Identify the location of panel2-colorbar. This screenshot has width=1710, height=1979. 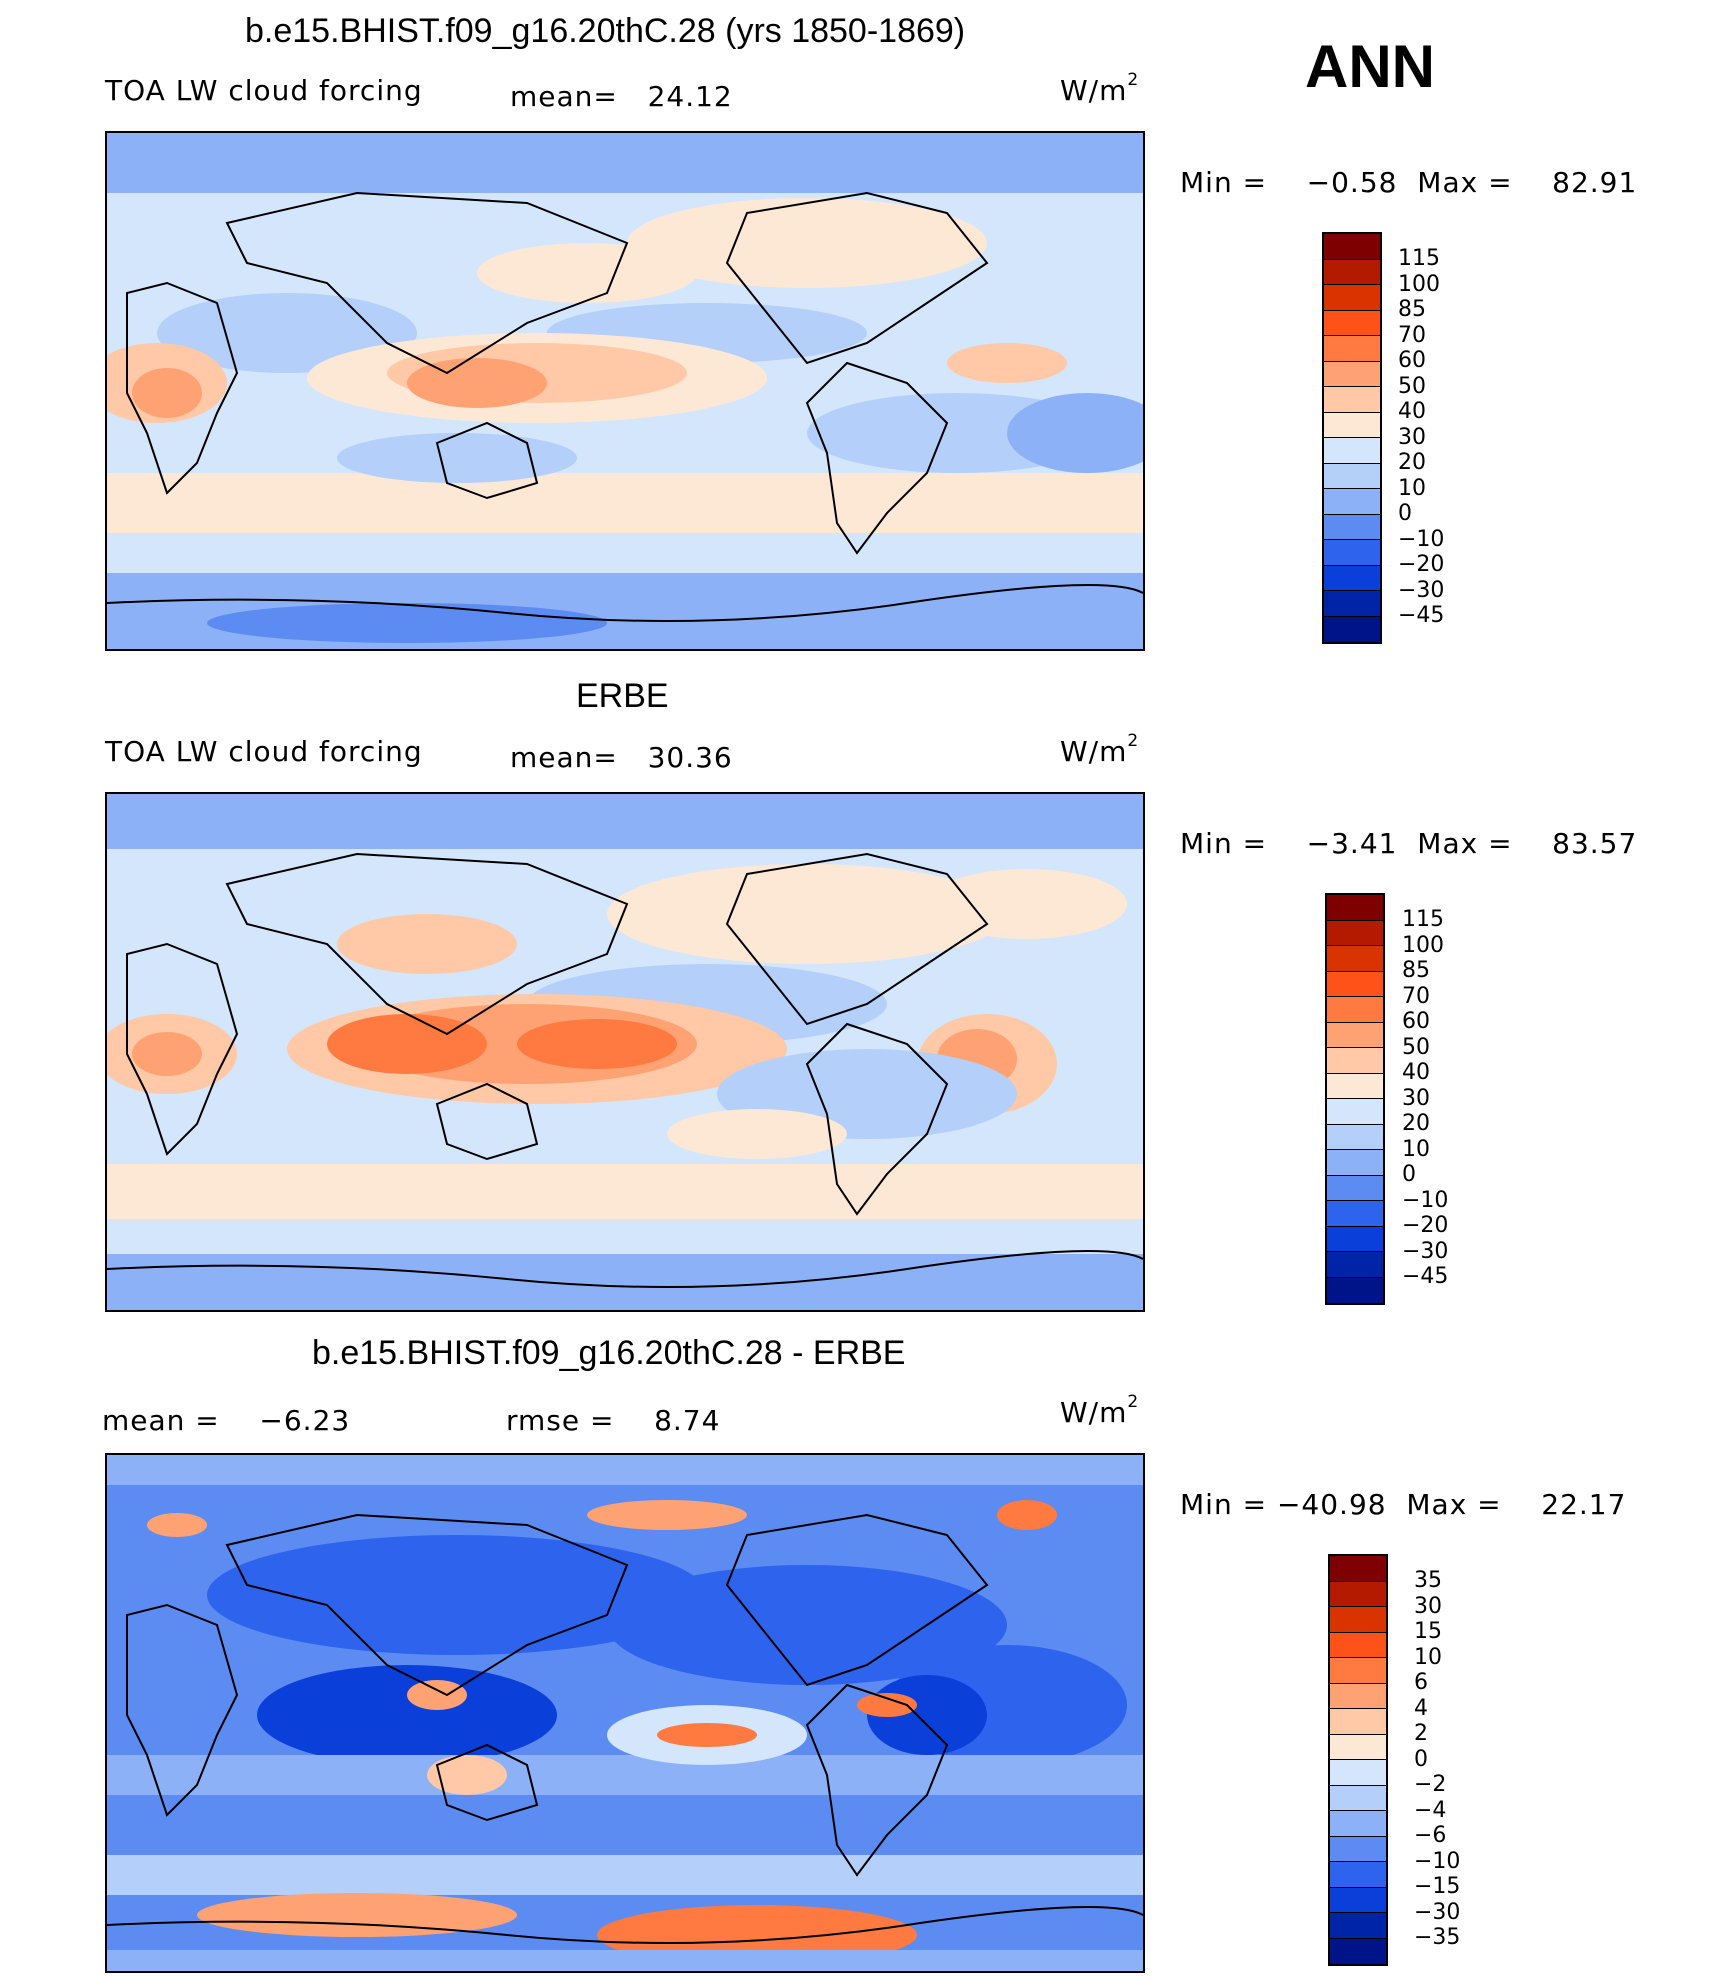
(1355, 1099).